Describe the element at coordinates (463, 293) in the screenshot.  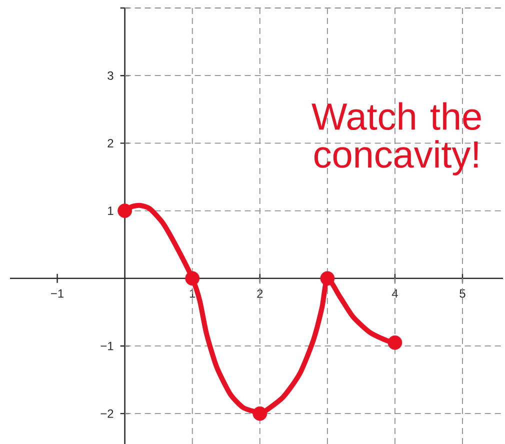
I see `x-tick-label: 5` at that location.